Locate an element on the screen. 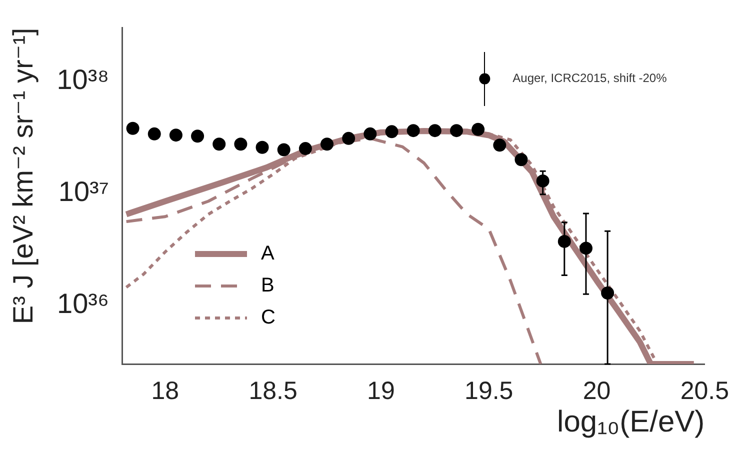 This screenshot has width=740, height=449. x-tick-label: 20 is located at coordinates (596, 390).